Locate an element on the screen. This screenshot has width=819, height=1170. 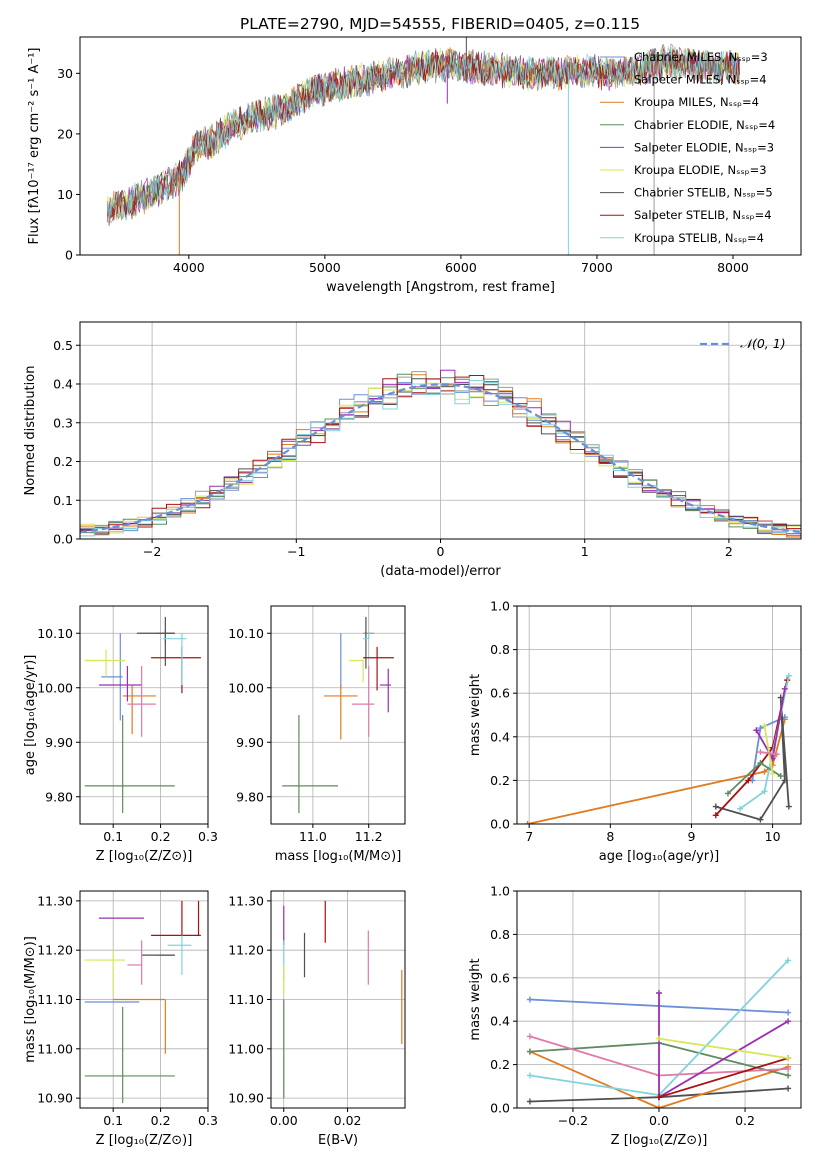
age_vs_Z-ylabel: age [log₁₀(age/yr)] is located at coordinates (30, 715).